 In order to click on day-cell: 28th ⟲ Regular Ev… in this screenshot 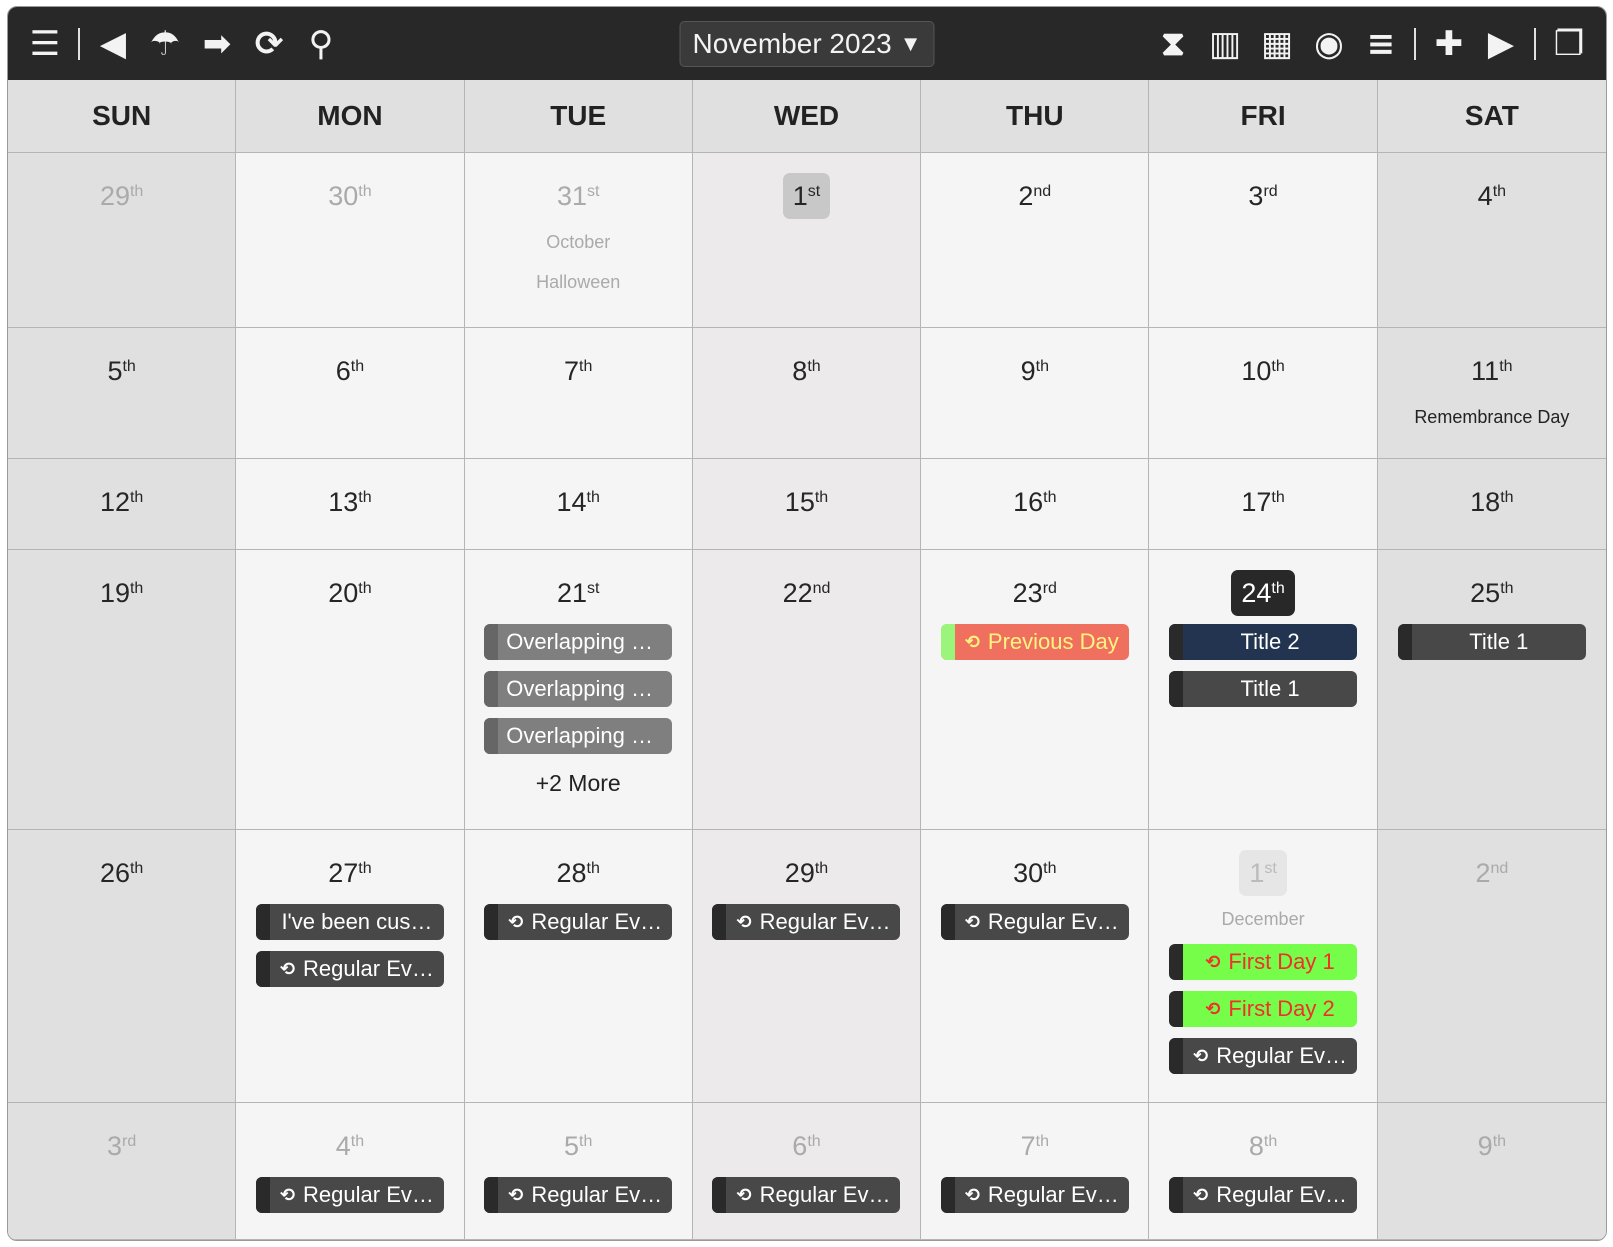, I will do `click(578, 966)`.